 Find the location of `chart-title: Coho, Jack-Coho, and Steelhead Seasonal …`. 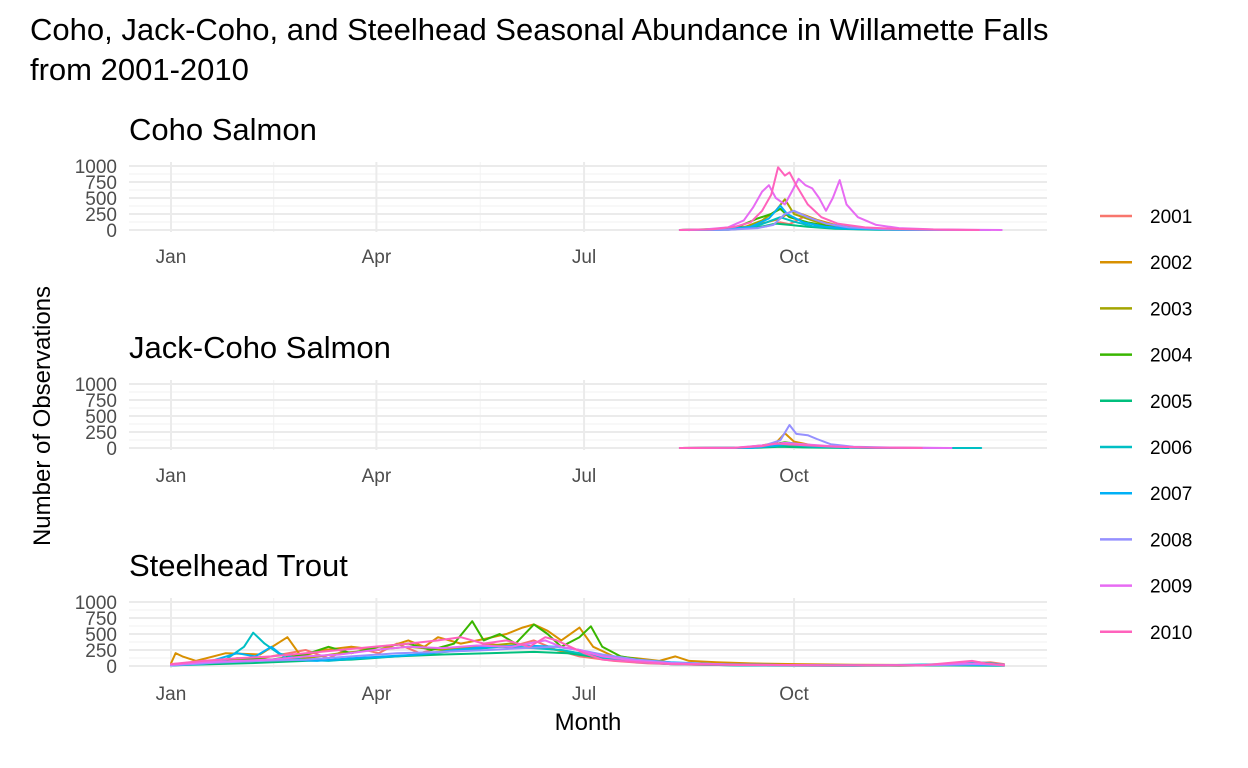

chart-title: Coho, Jack-Coho, and Steelhead Seasonal … is located at coordinates (539, 29).